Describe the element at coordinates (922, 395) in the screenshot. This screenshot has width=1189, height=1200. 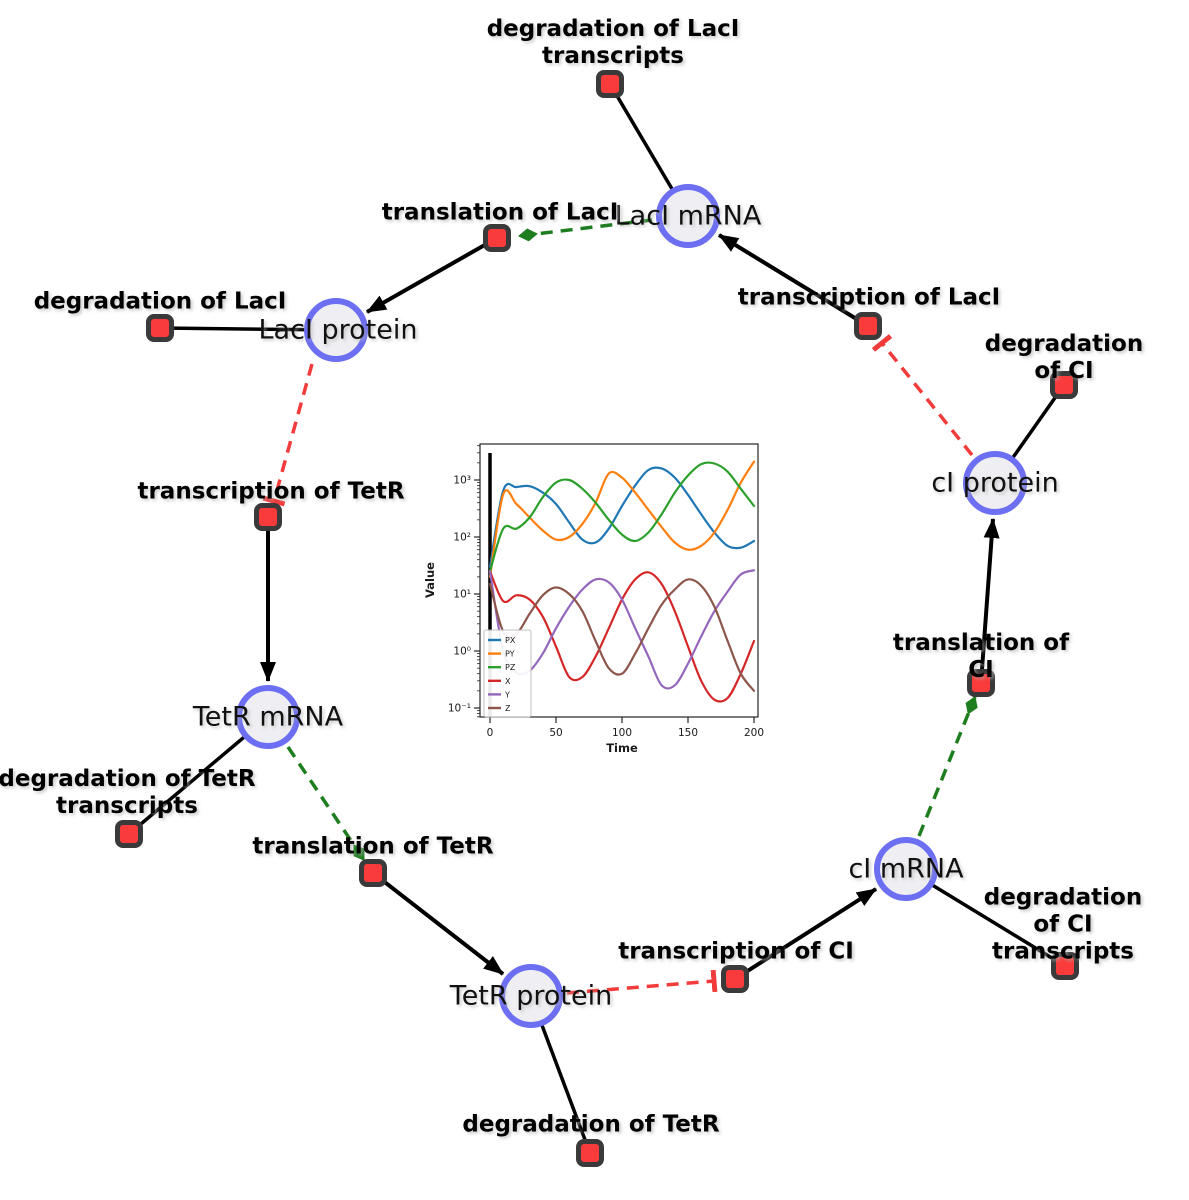
I see `edge-ci-protein-inhibits-transcription-laci` at that location.